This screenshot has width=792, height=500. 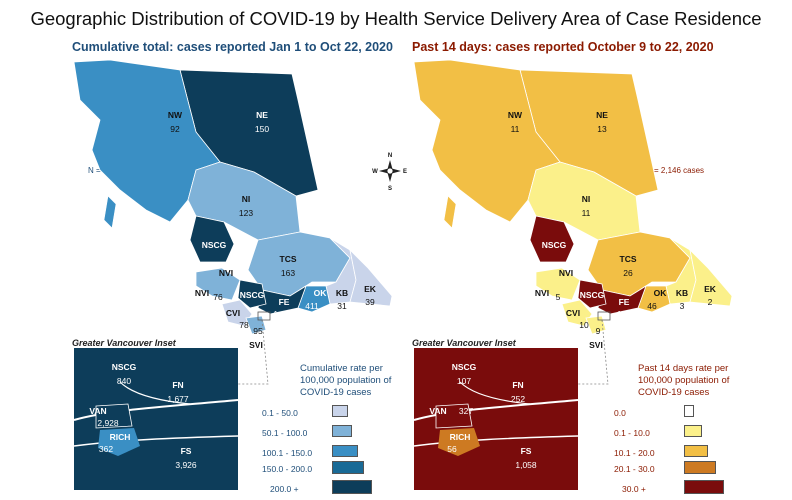 I want to click on region-svi-left, so click(x=256, y=325).